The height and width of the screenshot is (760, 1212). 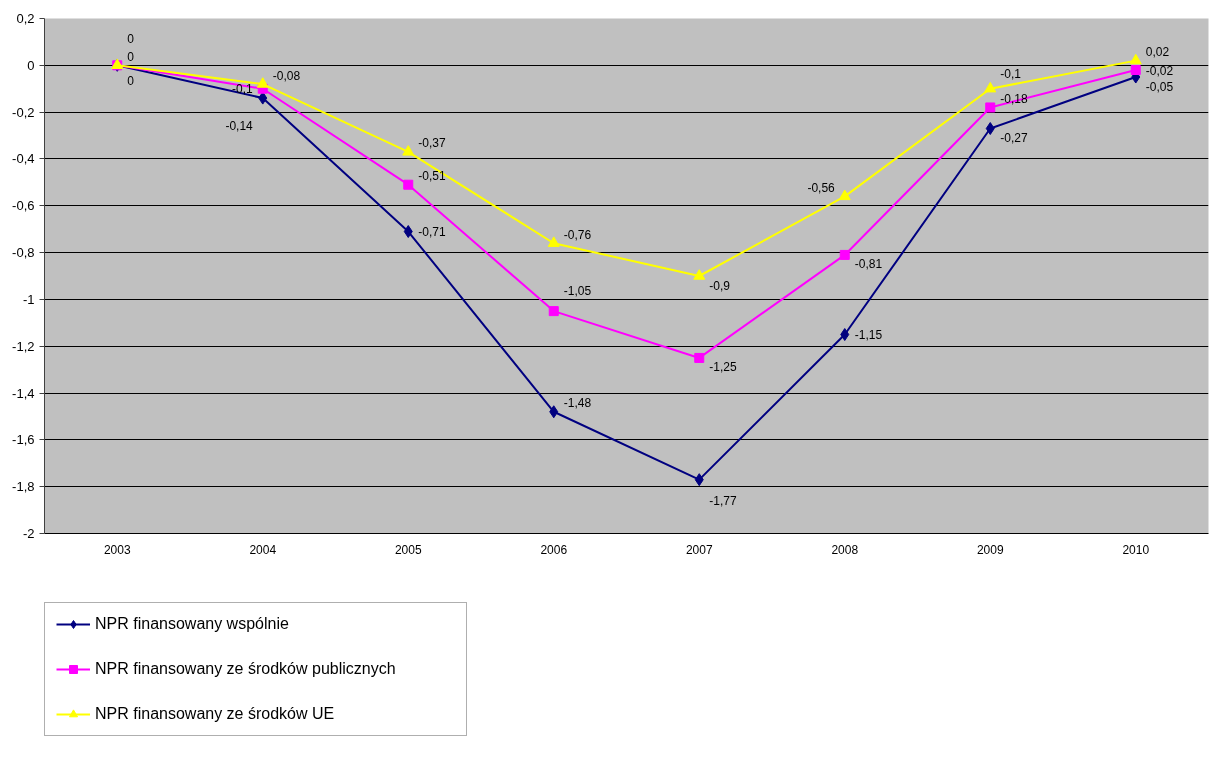 I want to click on x-tick-label: 2010, so click(x=1136, y=549).